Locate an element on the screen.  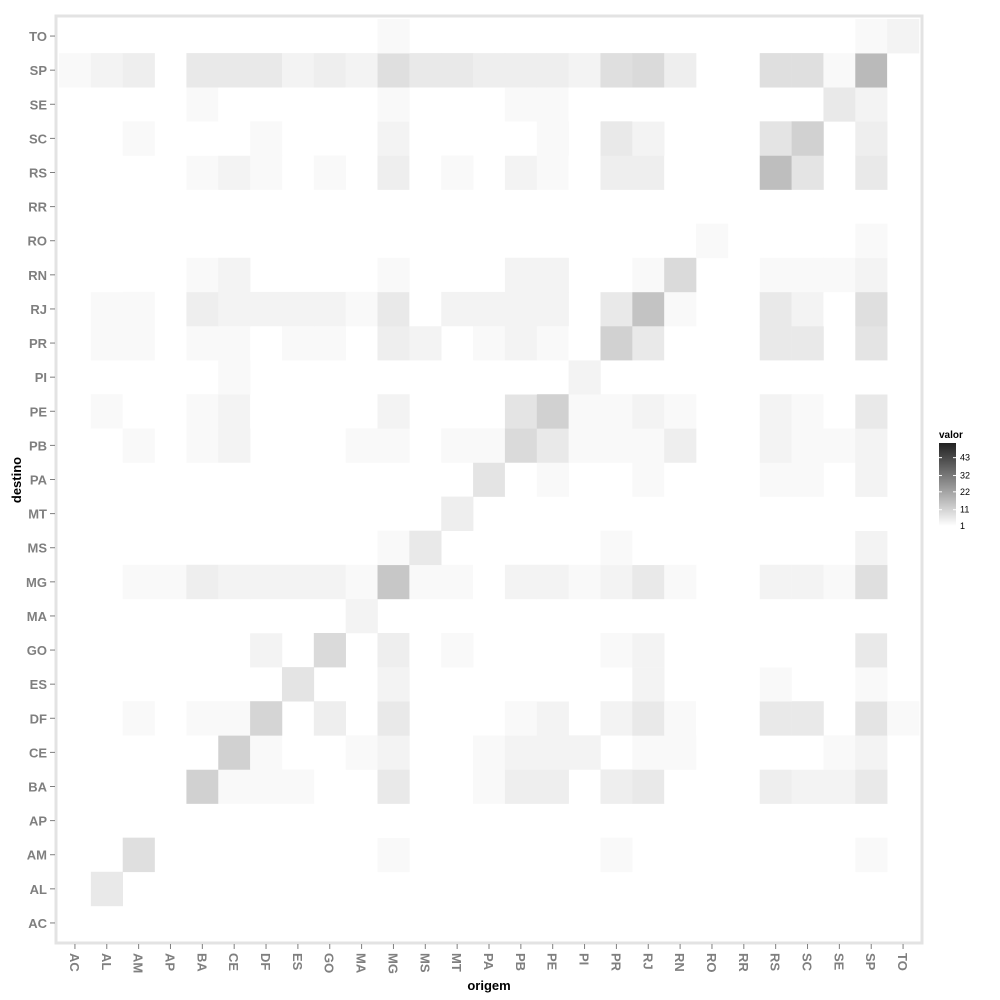
y-tick-label-SE: SE is located at coordinates (39, 104).